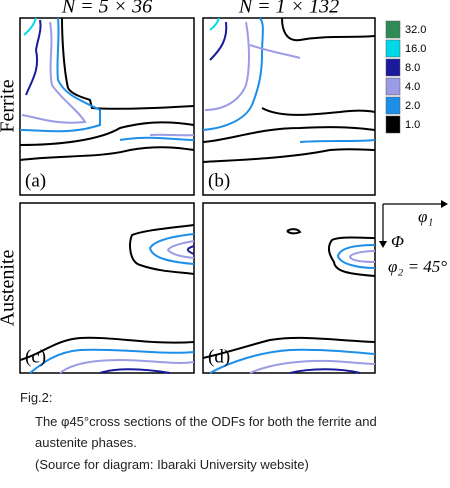 The width and height of the screenshot is (450, 488). I want to click on panel-label: (c), so click(35, 356).